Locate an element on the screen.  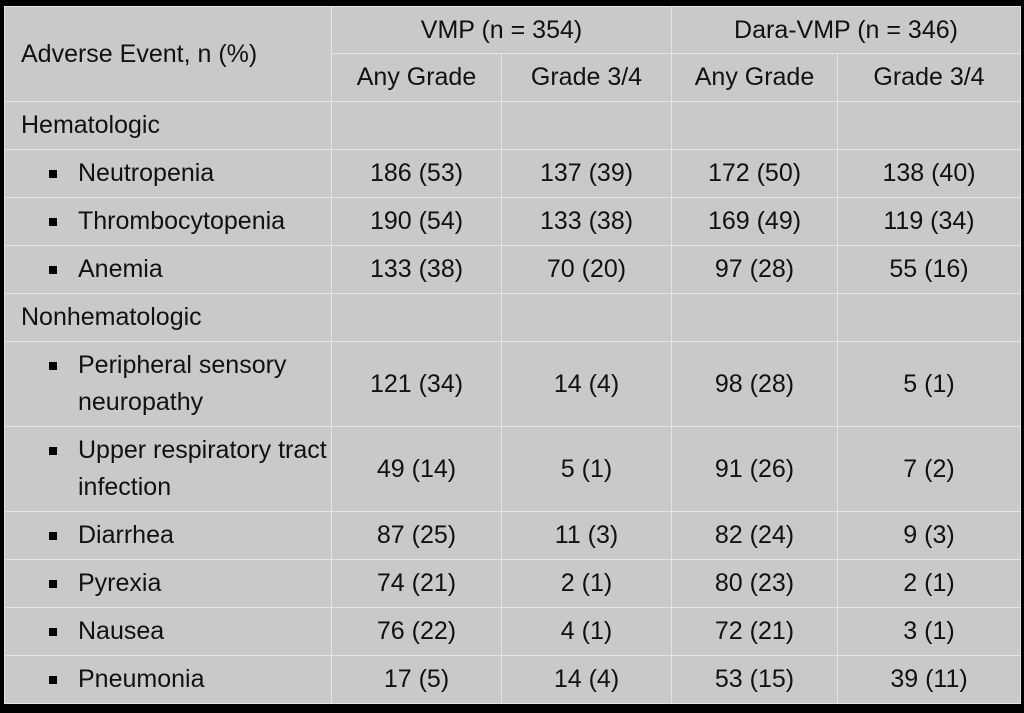
section-row: Hematologic is located at coordinates (513, 125).